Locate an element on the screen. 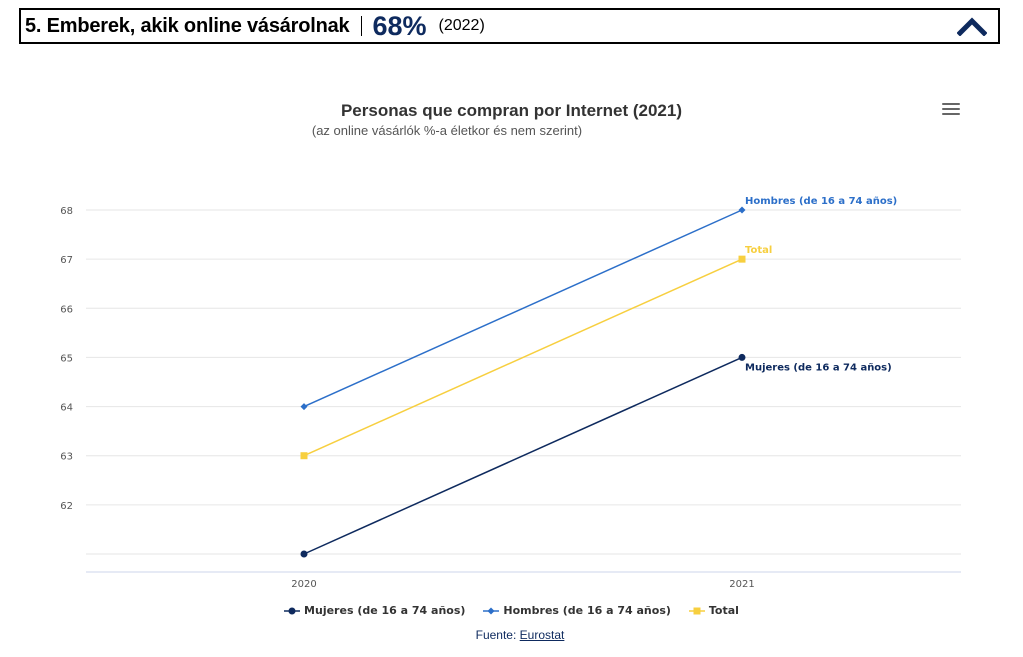 The width and height of the screenshot is (1023, 657). collapse-button is located at coordinates (972, 26).